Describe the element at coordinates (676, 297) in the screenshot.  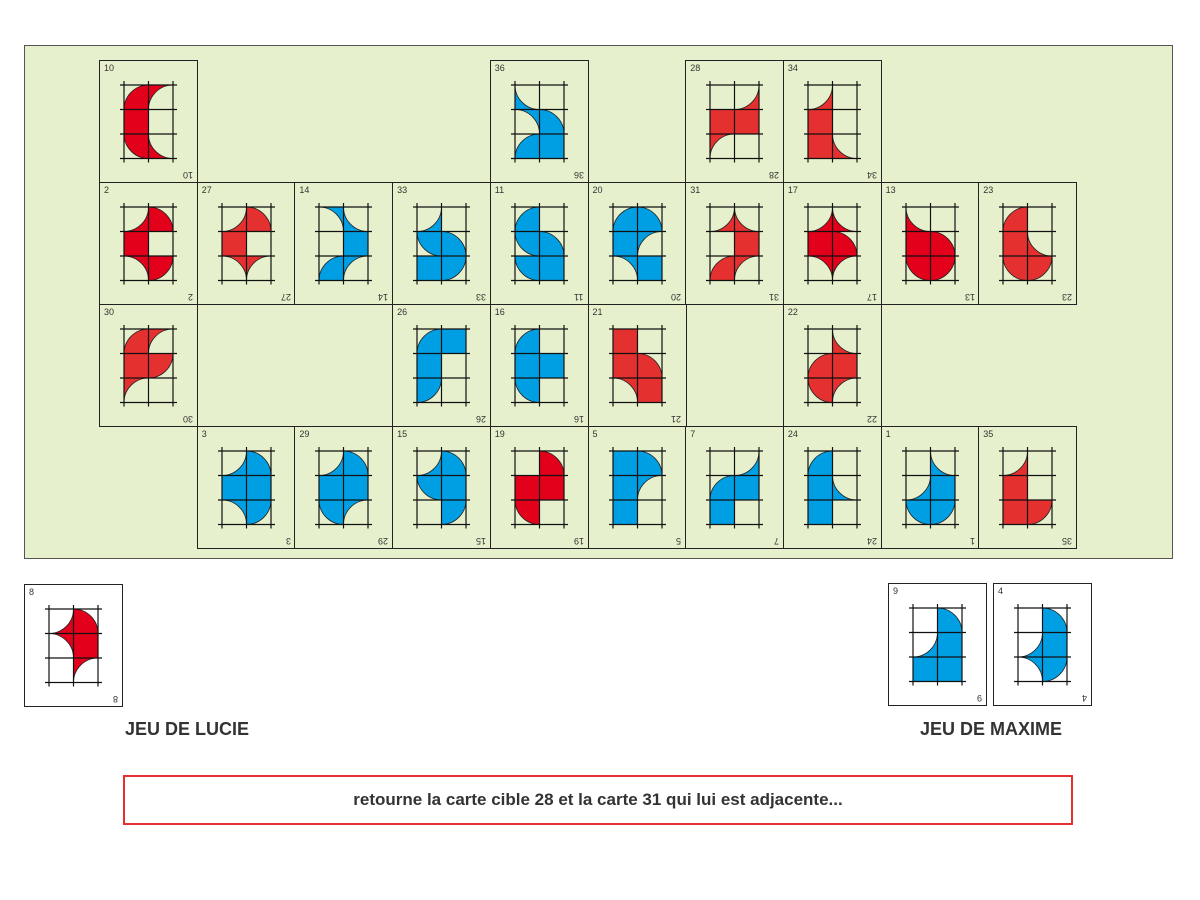
I see `card-number-inverted: 20` at that location.